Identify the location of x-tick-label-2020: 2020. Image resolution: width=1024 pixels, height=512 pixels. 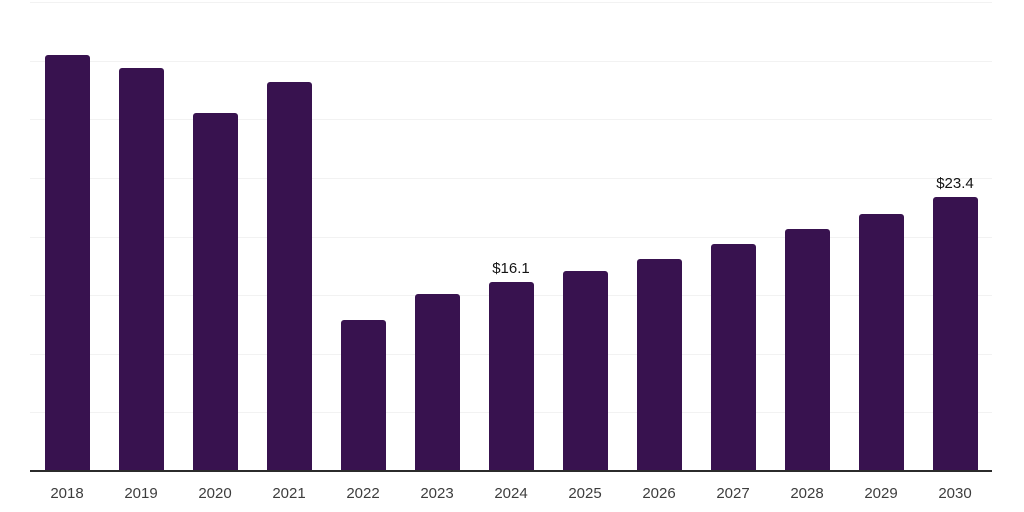
(215, 493).